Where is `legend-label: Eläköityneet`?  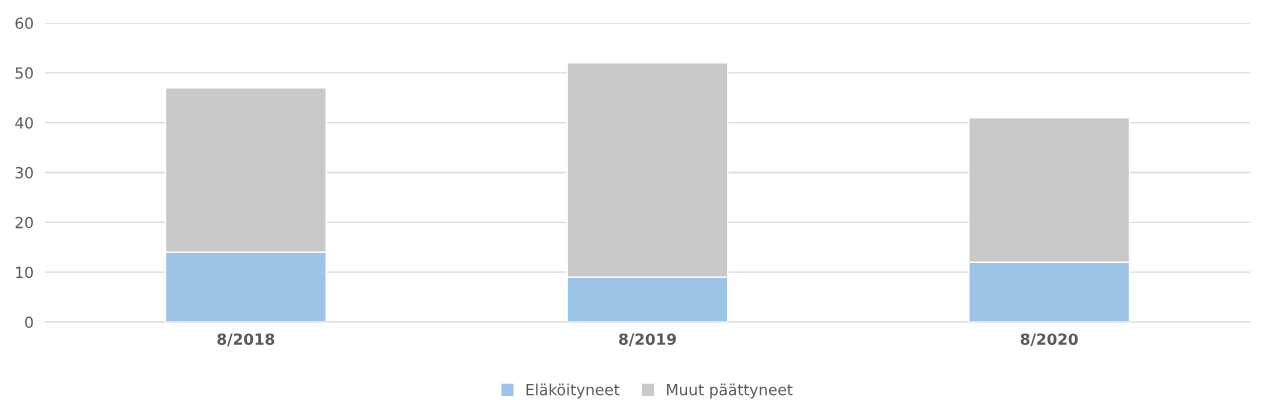 legend-label: Eläköityneet is located at coordinates (573, 391).